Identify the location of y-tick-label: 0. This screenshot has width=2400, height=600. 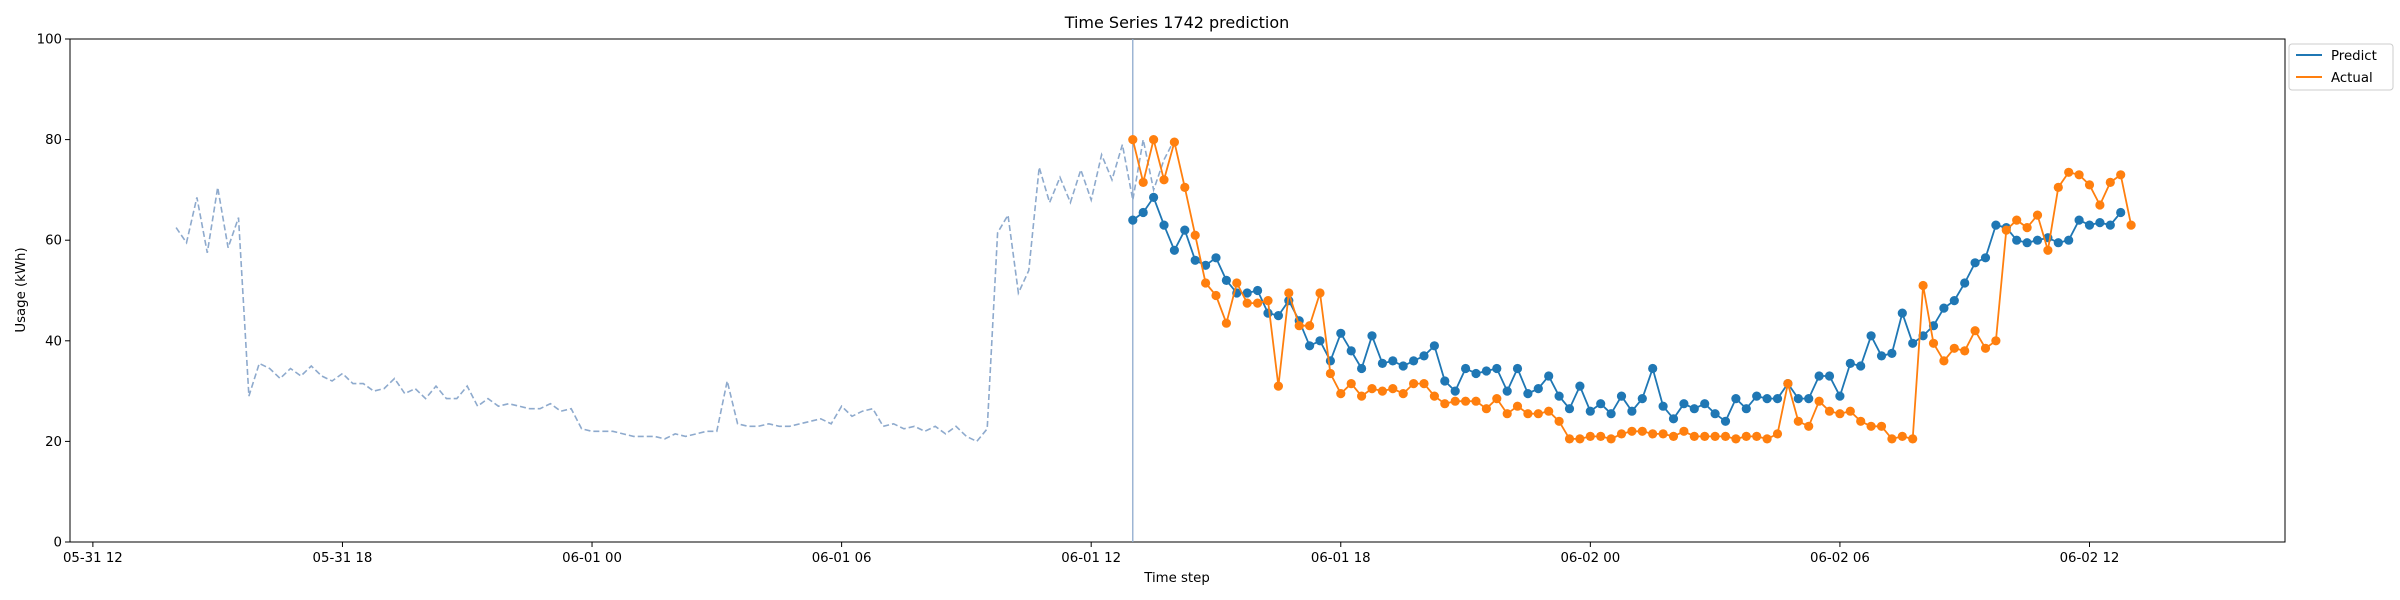
(58, 543).